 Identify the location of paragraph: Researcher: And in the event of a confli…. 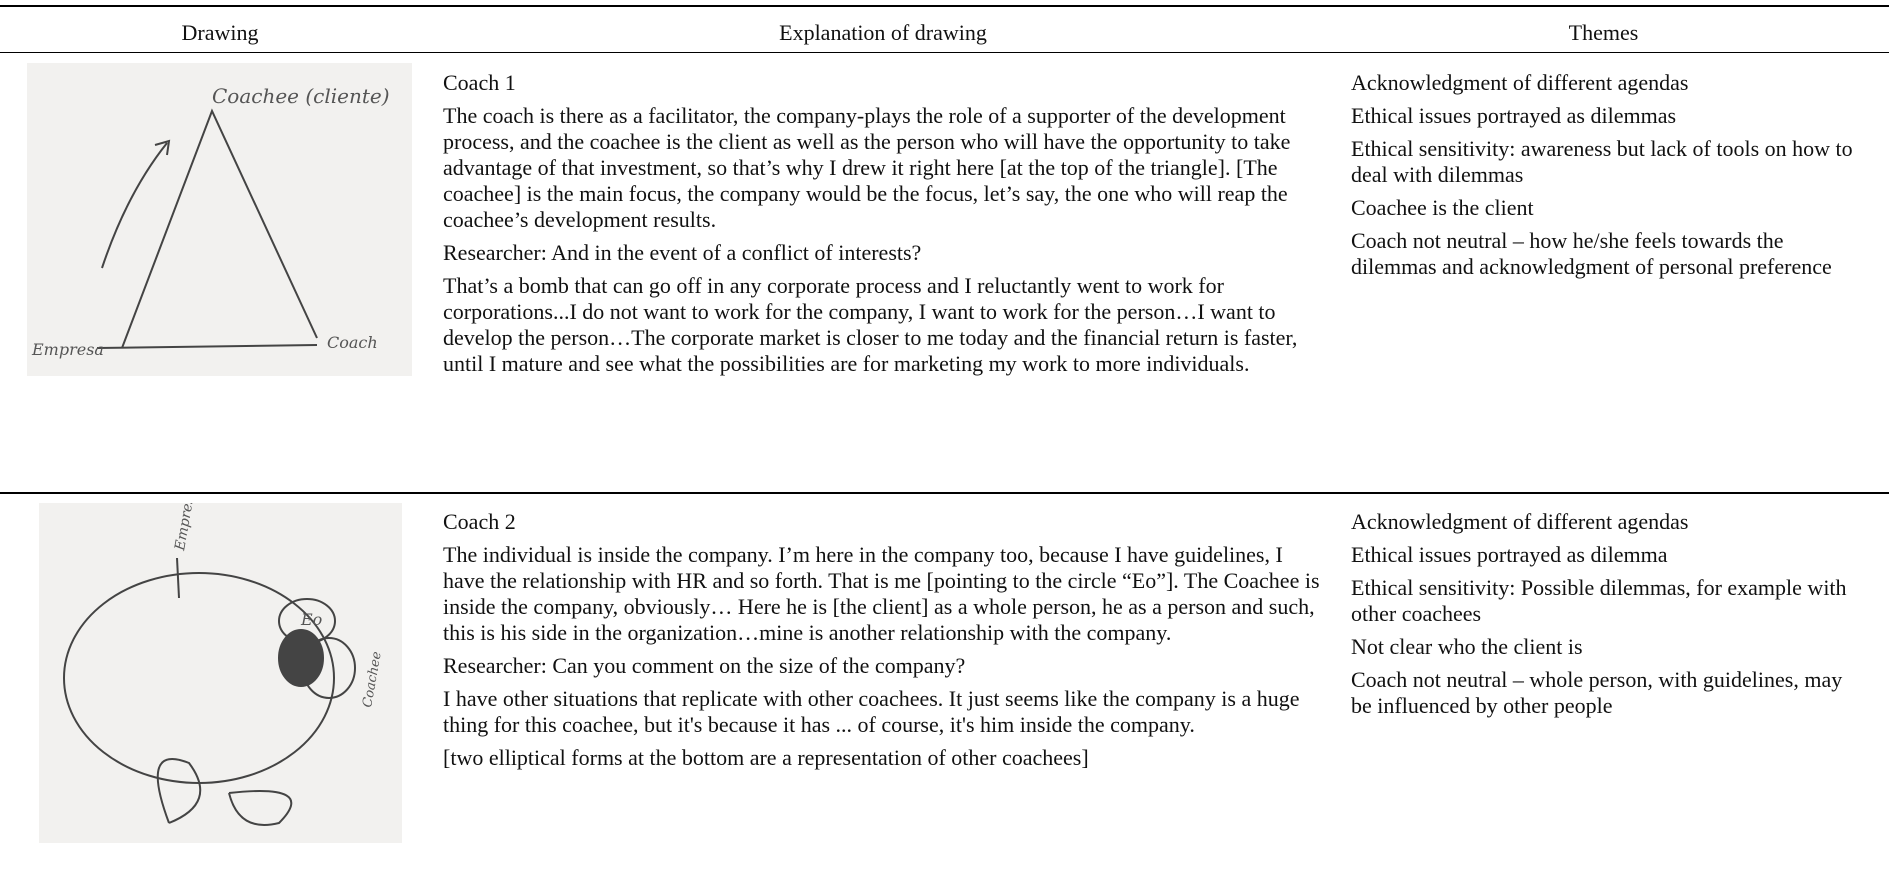
(682, 252).